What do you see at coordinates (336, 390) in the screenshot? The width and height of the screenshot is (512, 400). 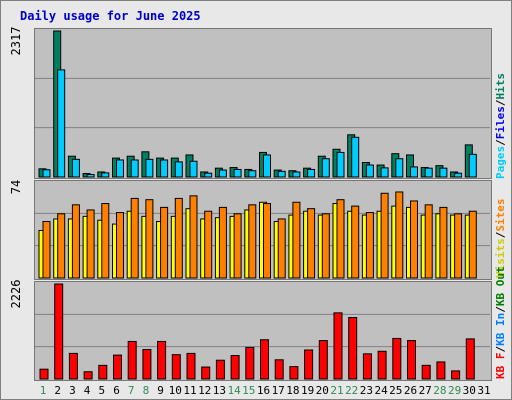 I see `day-label: 21` at bounding box center [336, 390].